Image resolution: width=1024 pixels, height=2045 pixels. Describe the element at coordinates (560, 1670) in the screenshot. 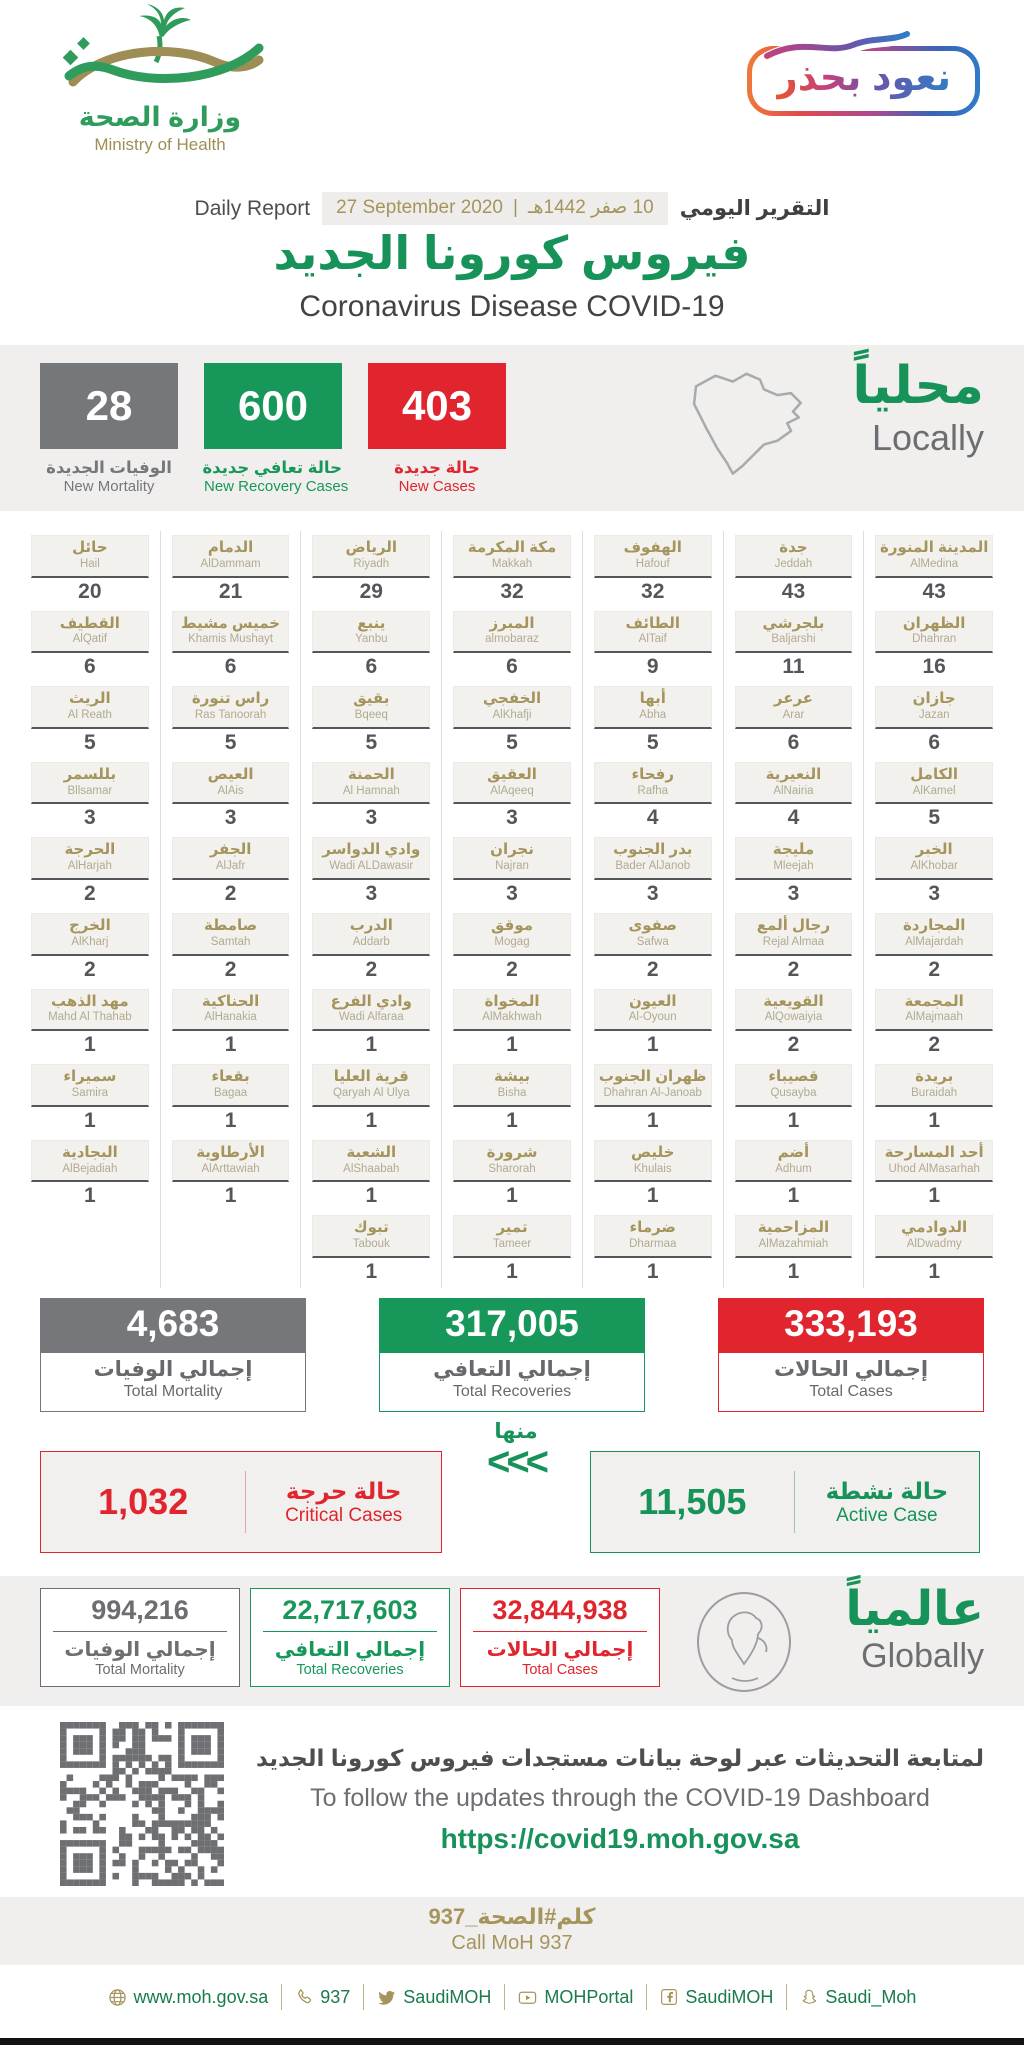

I see `global-label-en: Total Cases` at that location.